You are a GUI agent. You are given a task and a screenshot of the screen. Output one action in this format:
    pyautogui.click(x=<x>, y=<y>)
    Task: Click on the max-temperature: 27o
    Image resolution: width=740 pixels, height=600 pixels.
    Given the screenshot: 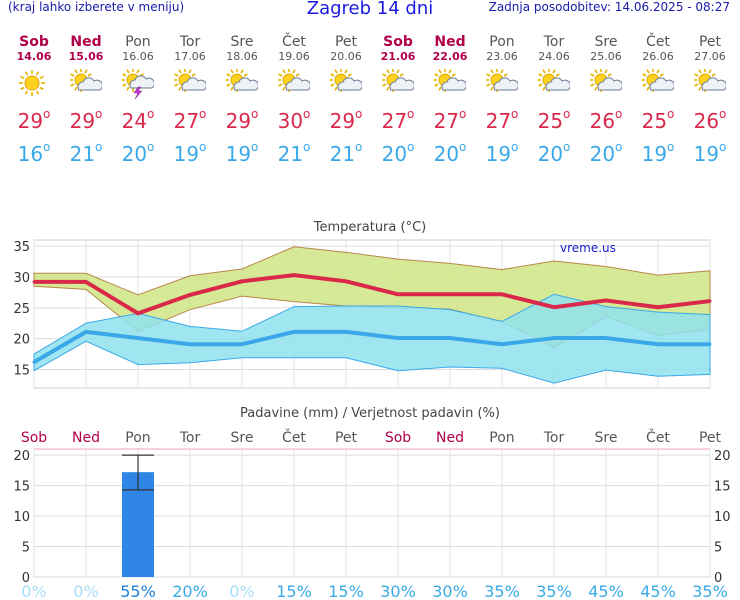 What is the action you would take?
    pyautogui.click(x=450, y=120)
    